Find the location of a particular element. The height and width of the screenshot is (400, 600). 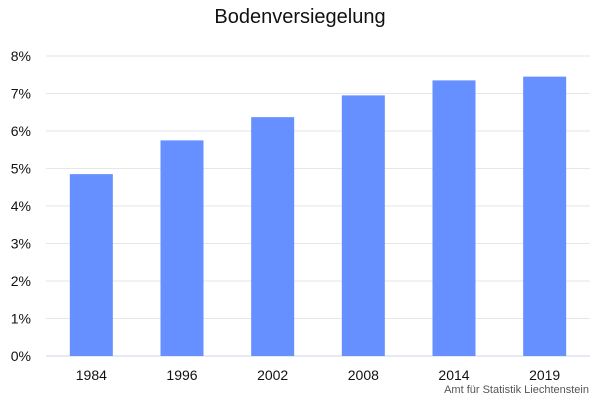

y-tick-label: 6% is located at coordinates (21, 131).